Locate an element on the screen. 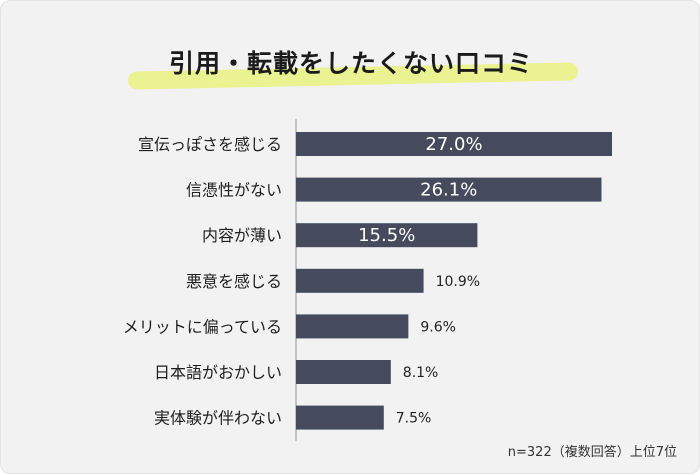 This screenshot has height=475, width=700. category-label: 内容が薄い is located at coordinates (242, 235).